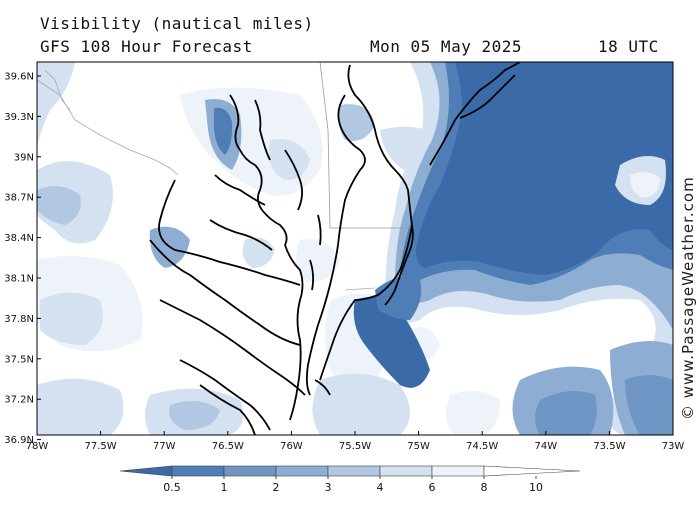 This screenshot has width=700, height=525. What do you see at coordinates (37, 446) in the screenshot?
I see `lon-tick-label: 78W` at bounding box center [37, 446].